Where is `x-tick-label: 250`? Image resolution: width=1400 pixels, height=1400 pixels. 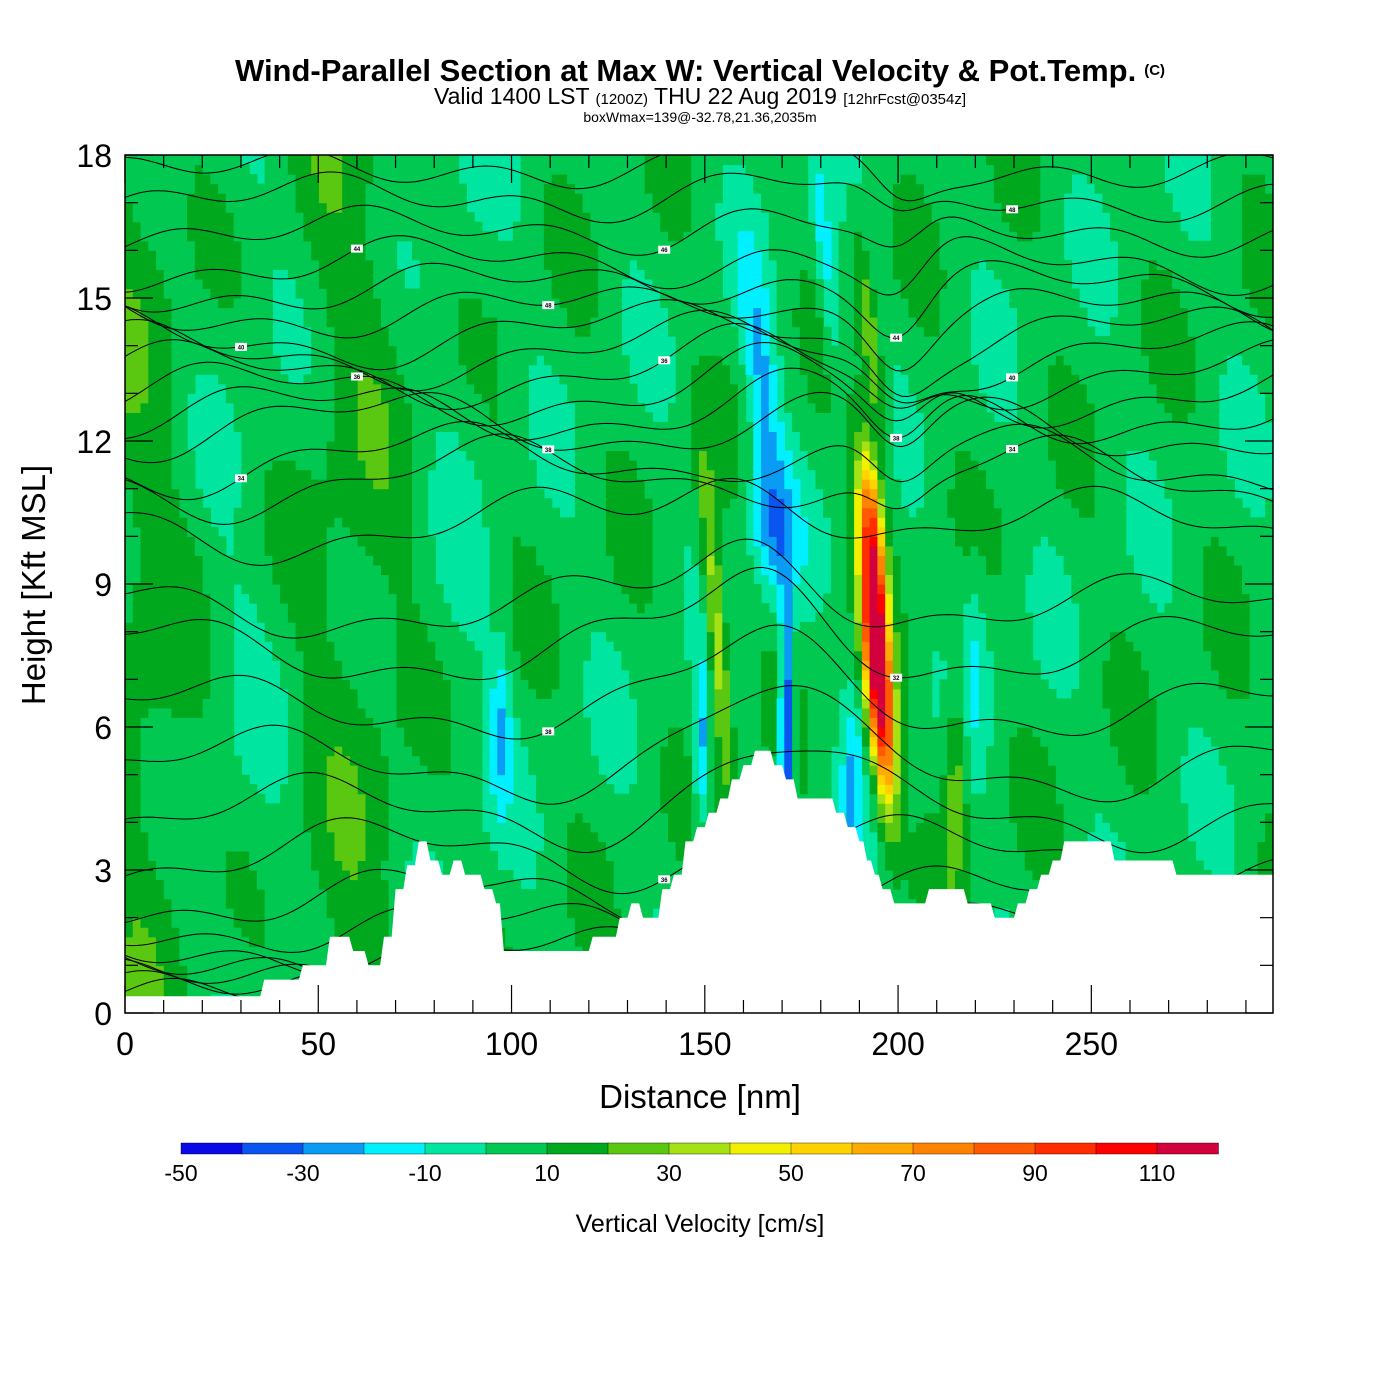 x-tick-label: 250 is located at coordinates (1091, 1044).